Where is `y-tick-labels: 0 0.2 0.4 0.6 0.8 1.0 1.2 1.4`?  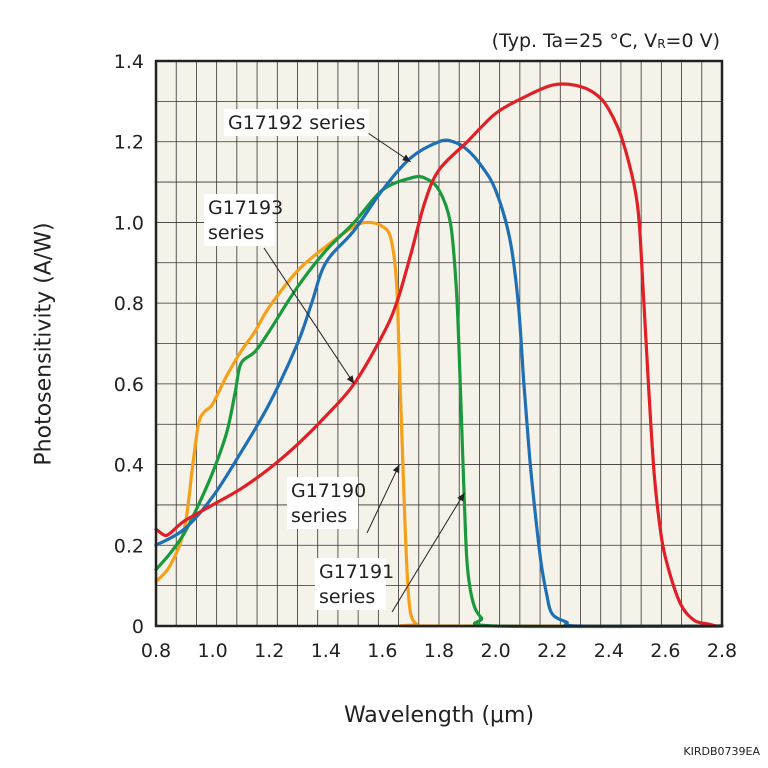
y-tick-labels: 0 0.2 0.4 0.6 0.8 1.0 1.2 1.4 is located at coordinates (129, 344).